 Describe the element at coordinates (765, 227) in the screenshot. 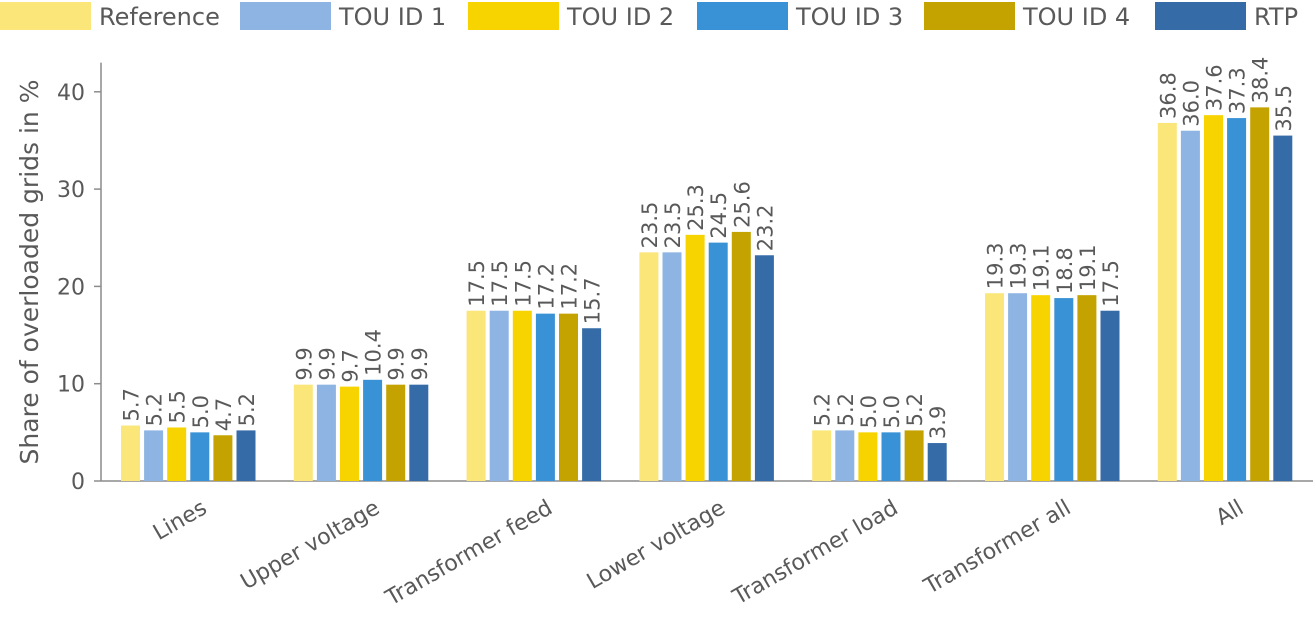

I see `data-label: 23.2` at that location.